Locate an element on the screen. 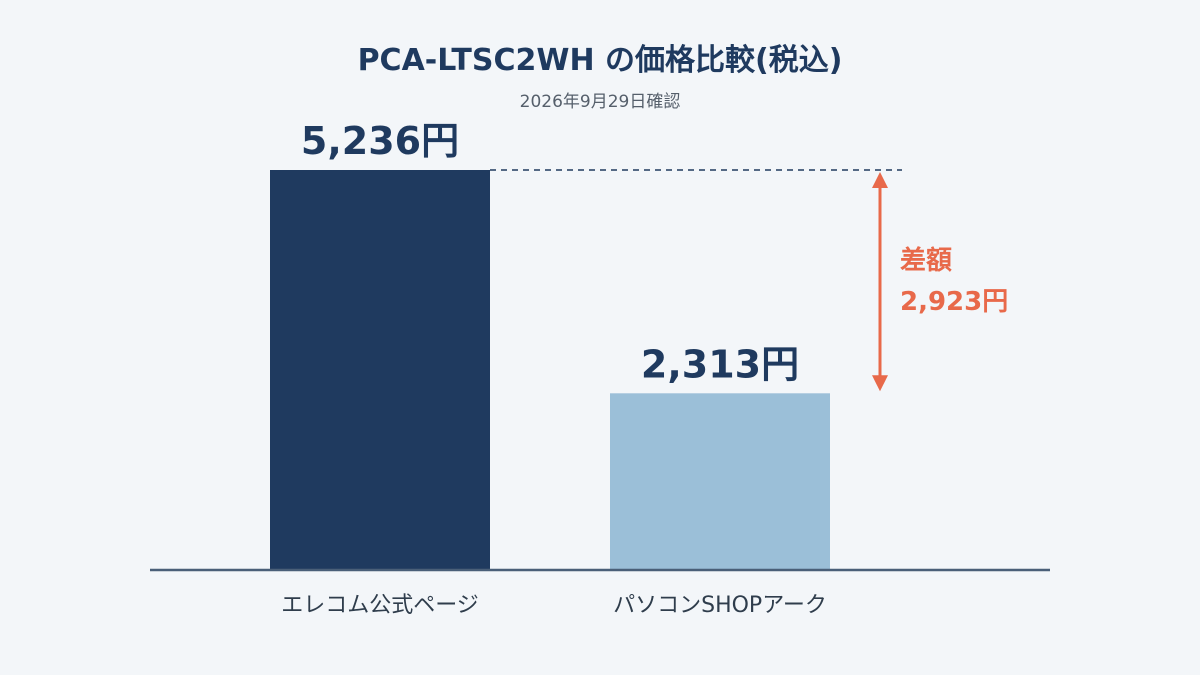  difference-value: 2,923円 is located at coordinates (954, 302).